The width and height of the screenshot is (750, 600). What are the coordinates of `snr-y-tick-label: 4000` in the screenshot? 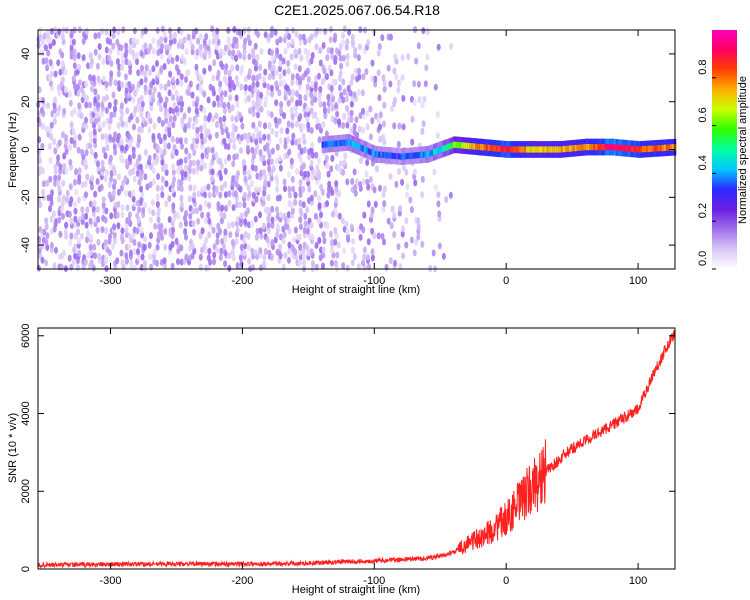 It's located at (26, 413).